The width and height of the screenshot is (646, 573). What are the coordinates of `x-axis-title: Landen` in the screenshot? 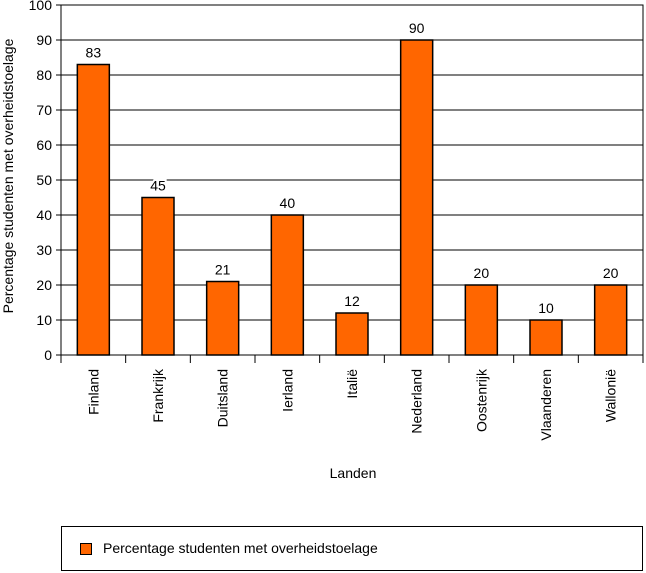 It's located at (353, 473).